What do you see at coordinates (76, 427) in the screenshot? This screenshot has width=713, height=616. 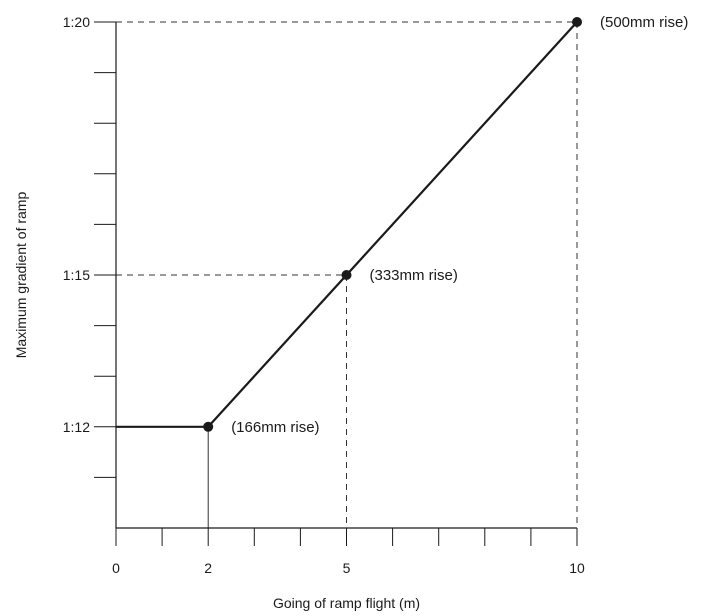 I see `y-tick-label-12: 1:12` at bounding box center [76, 427].